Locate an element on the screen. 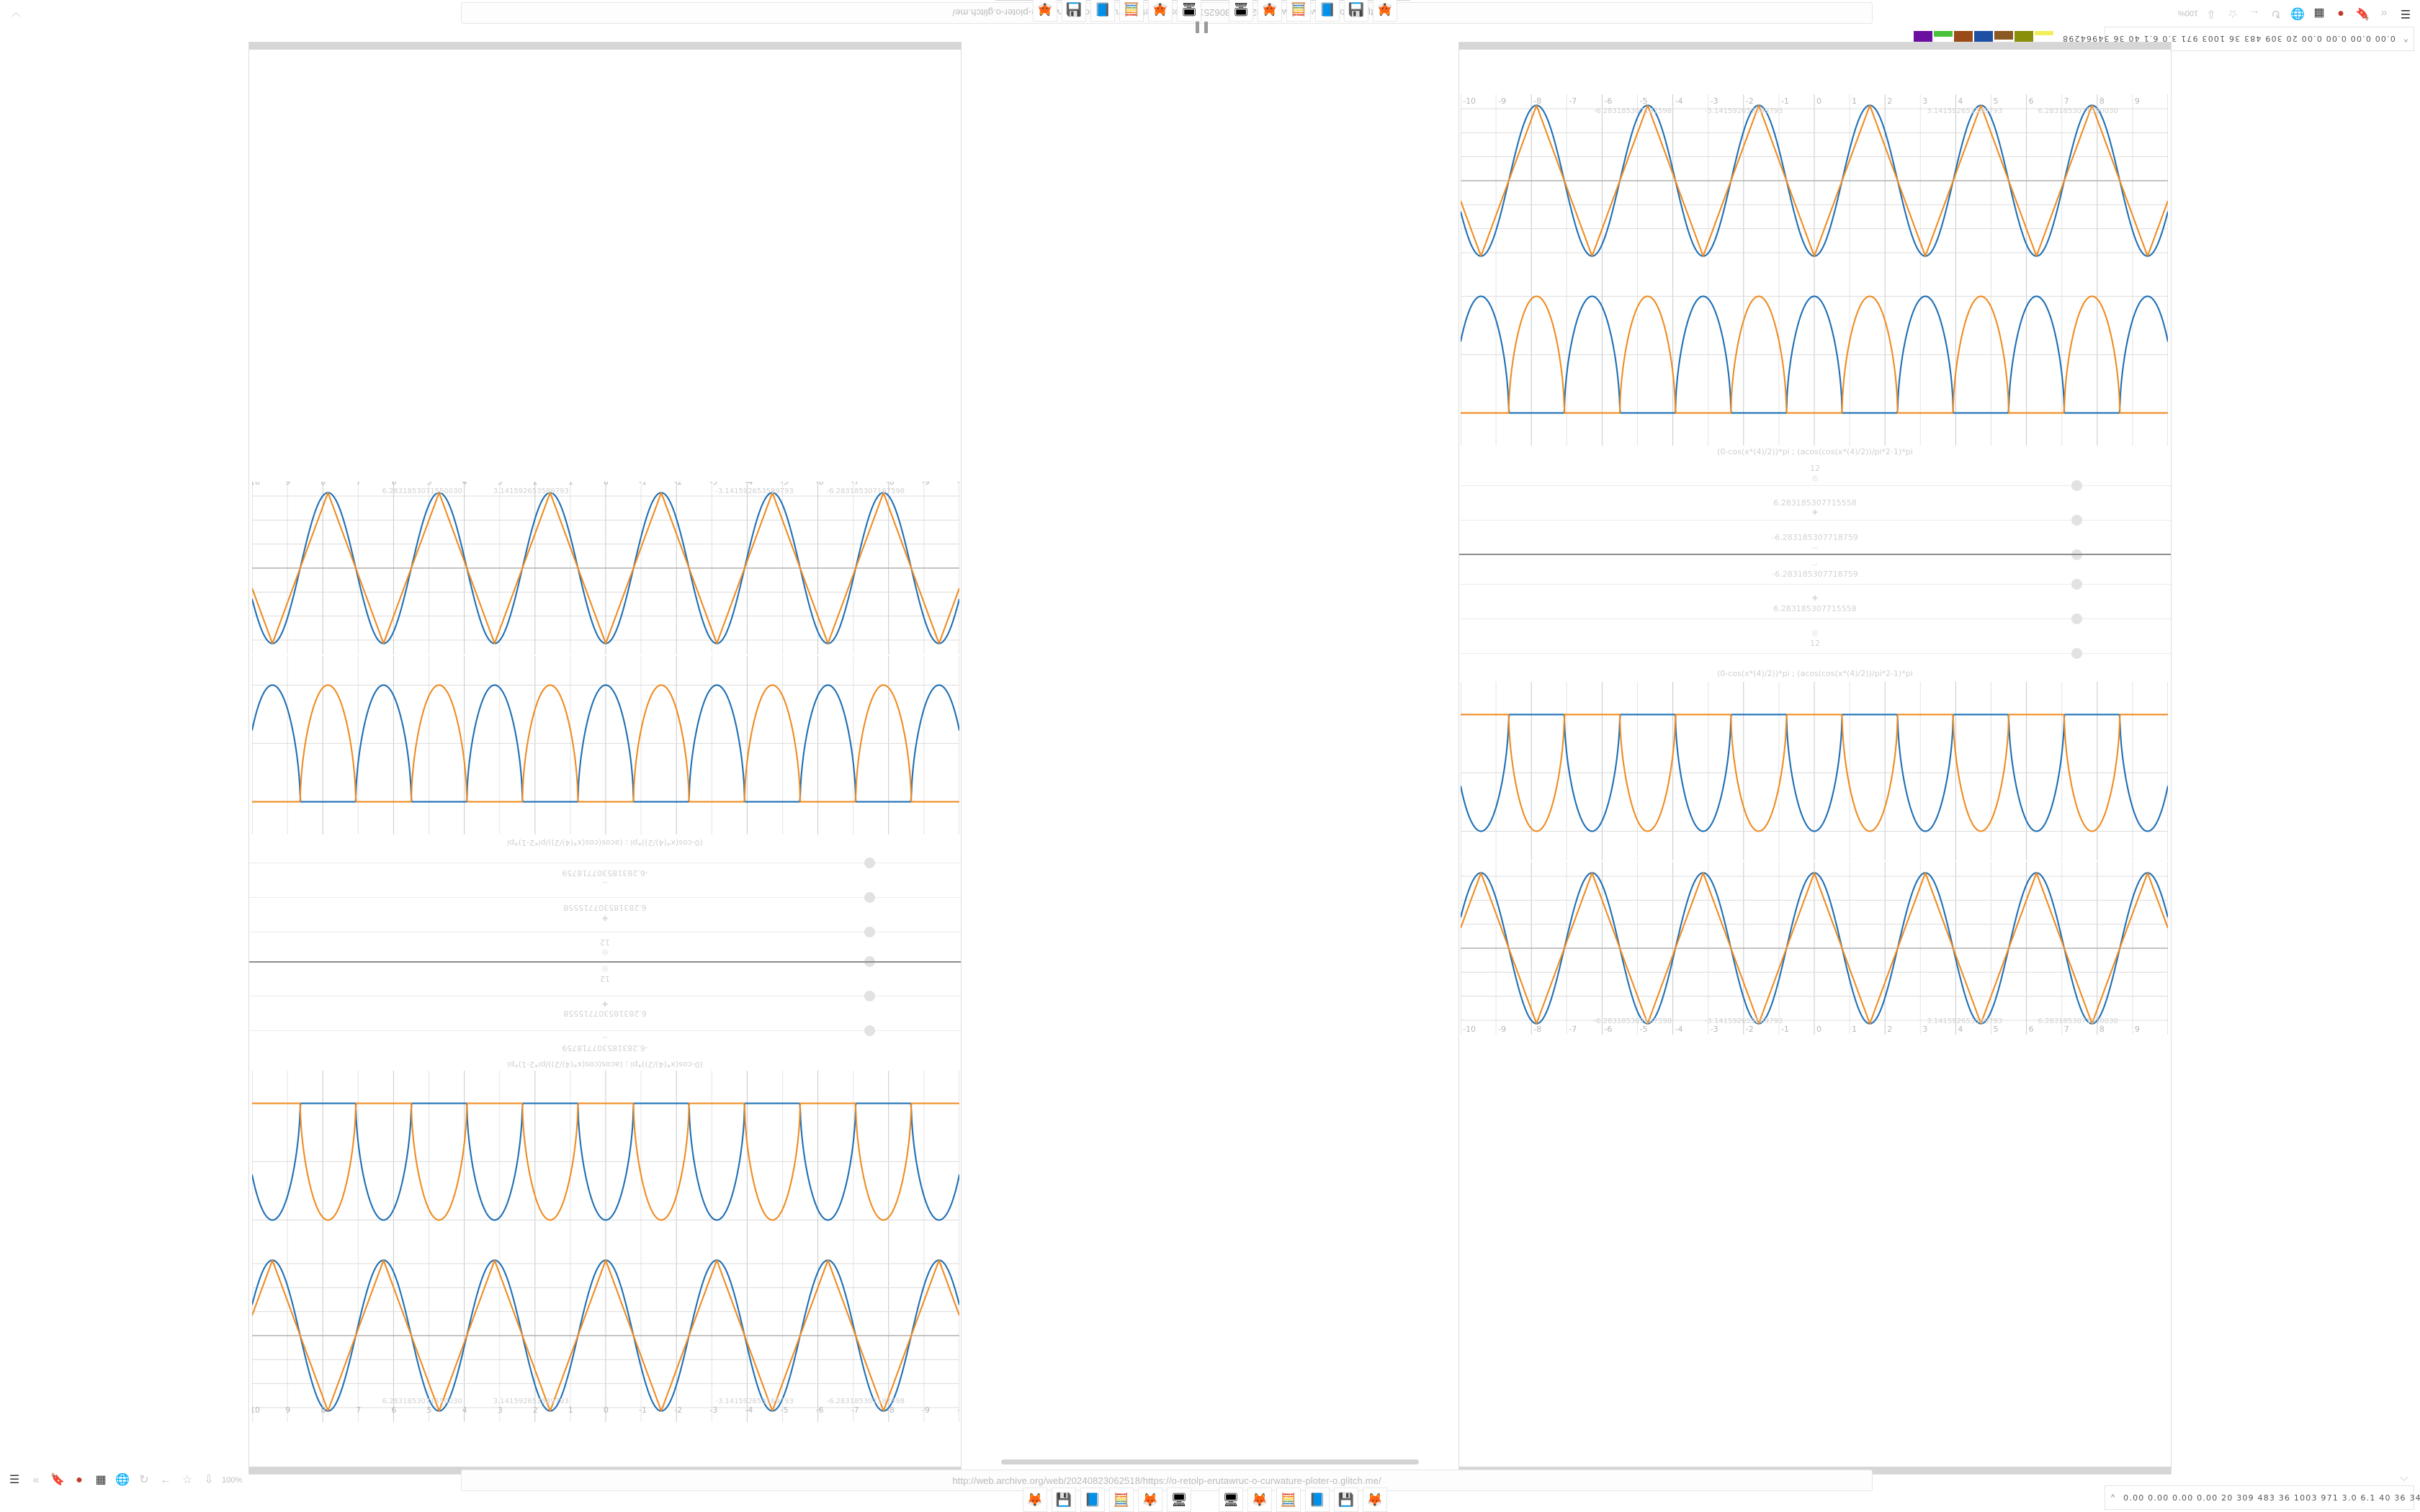 Image resolution: width=2420 pixels, height=1512 pixels. browser-nav-row: ☰ « 🔖 ● ▦ 🌐 ↻ ← ☆ ⇩ 100% is located at coordinates (2296, 13).